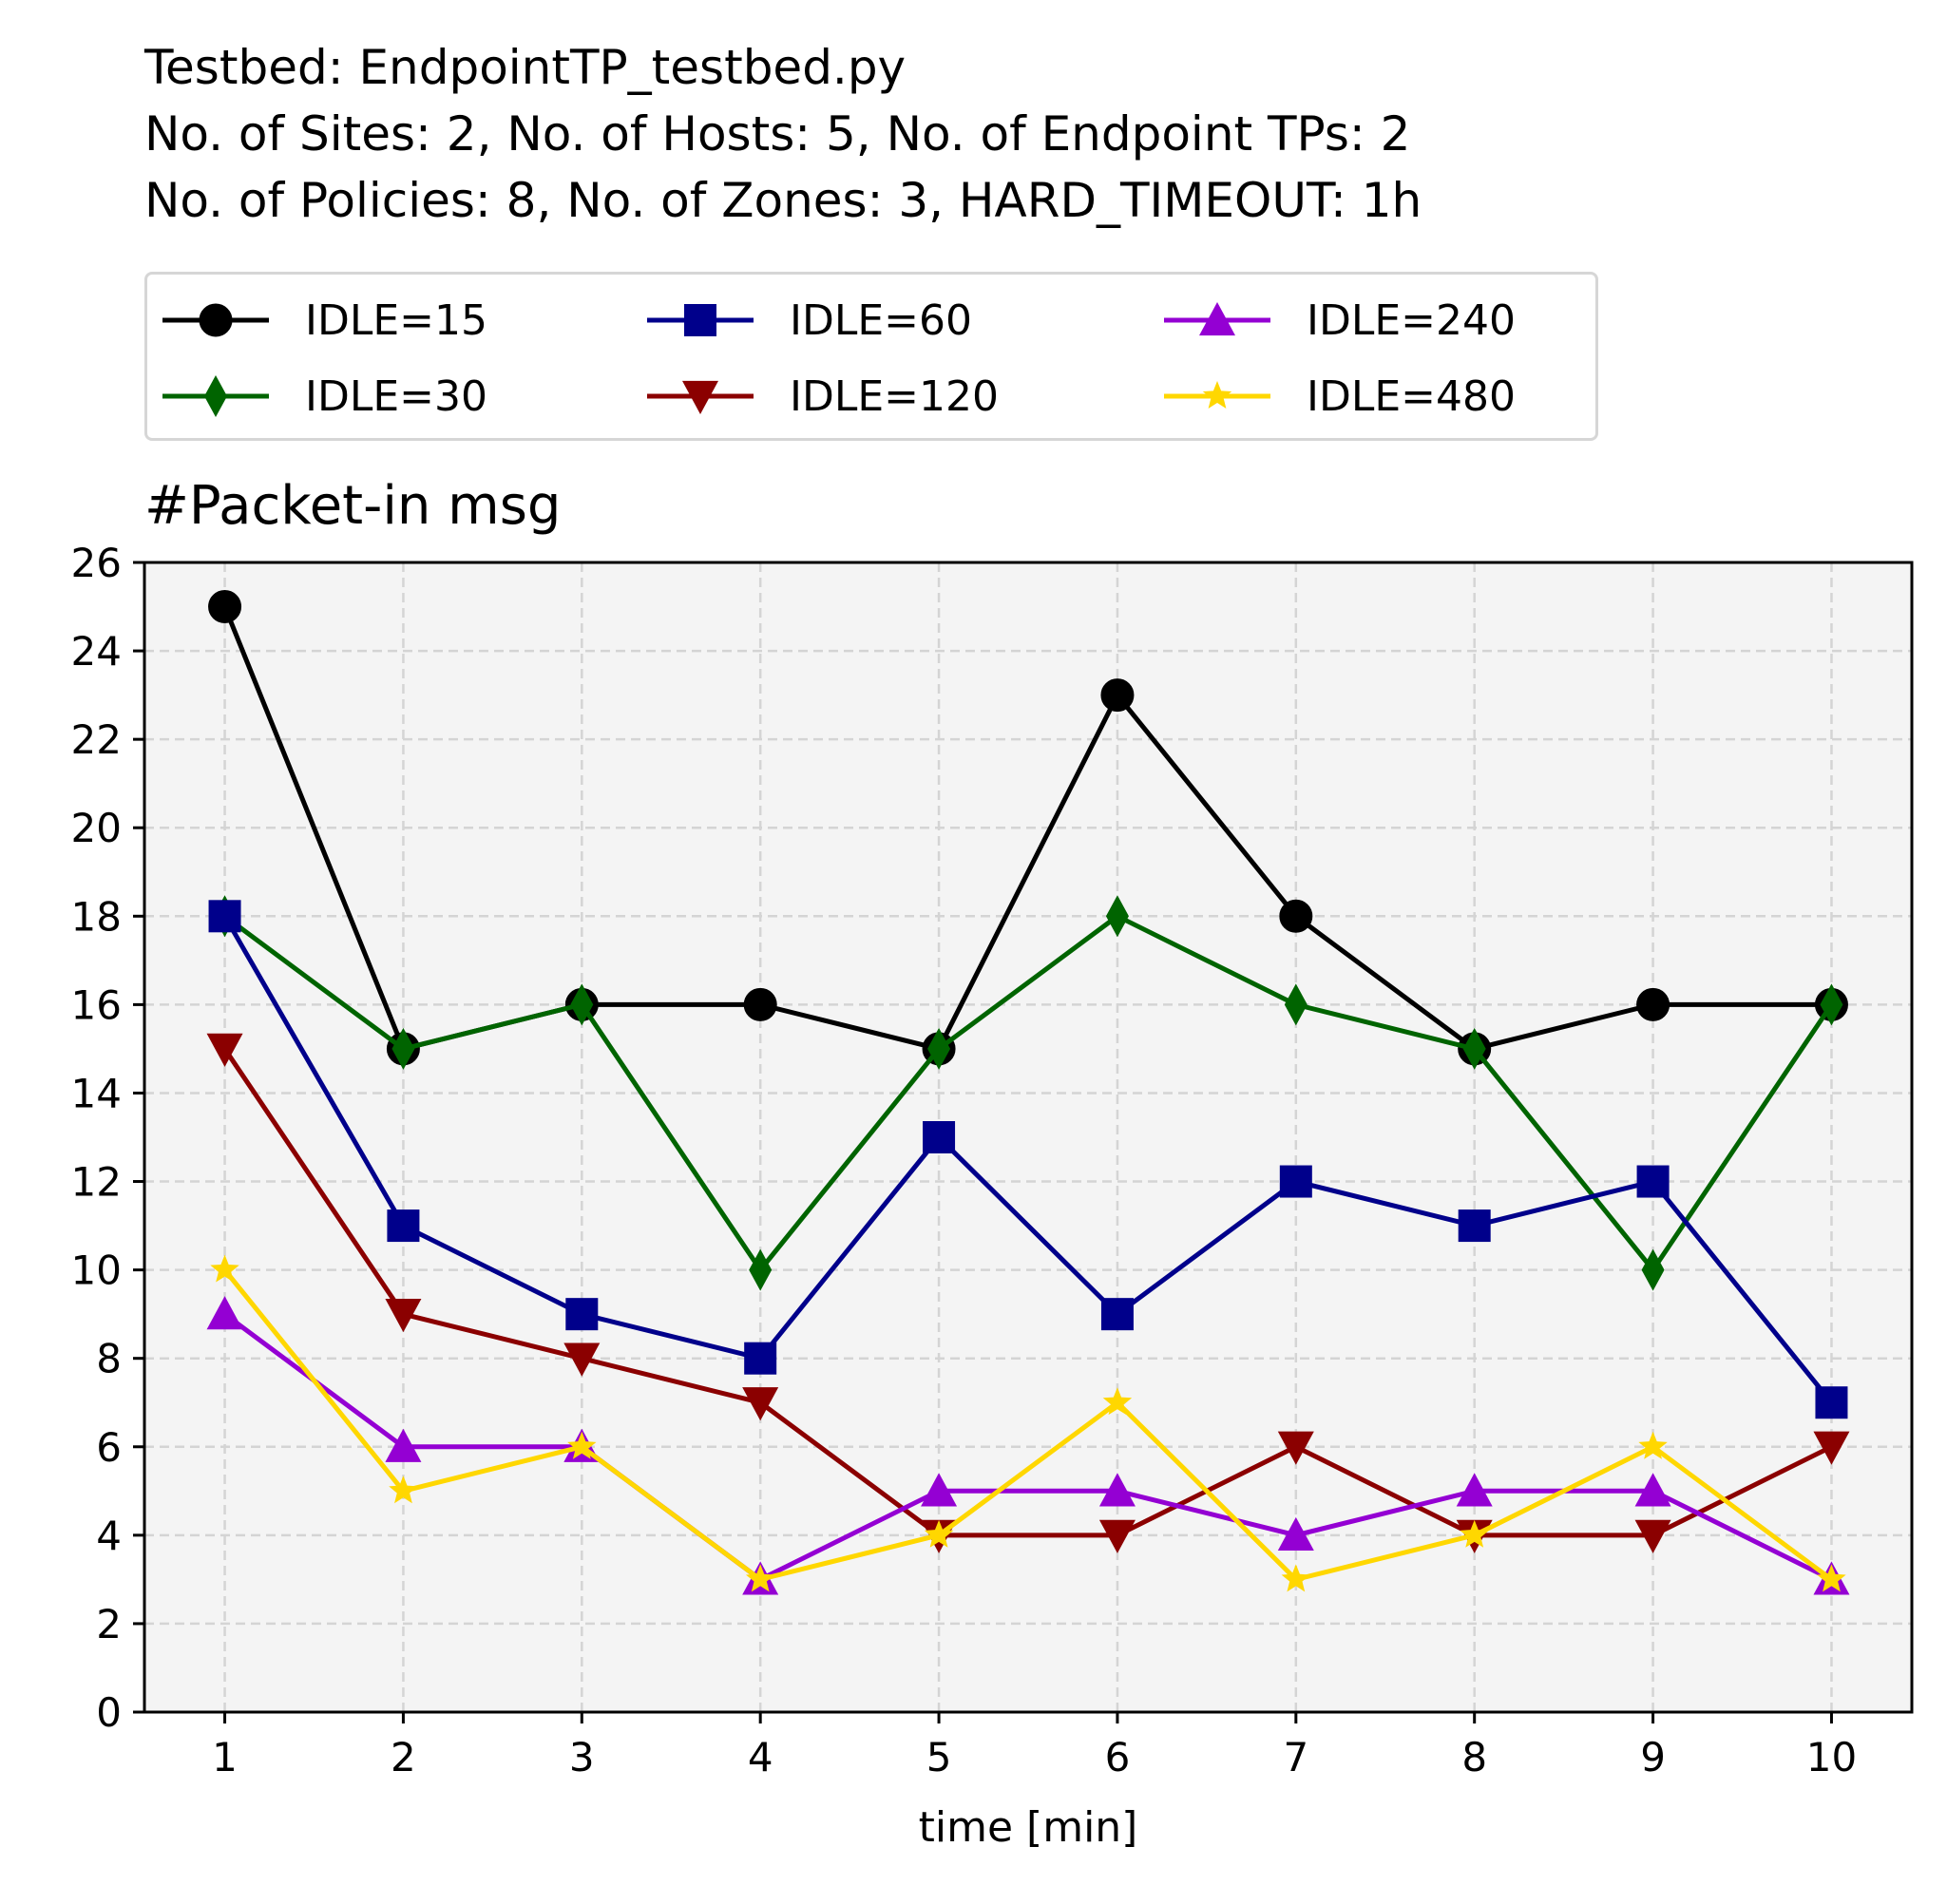 This screenshot has width=1947, height=1904. Describe the element at coordinates (109, 1712) in the screenshot. I see `y-tick-label: 0` at that location.